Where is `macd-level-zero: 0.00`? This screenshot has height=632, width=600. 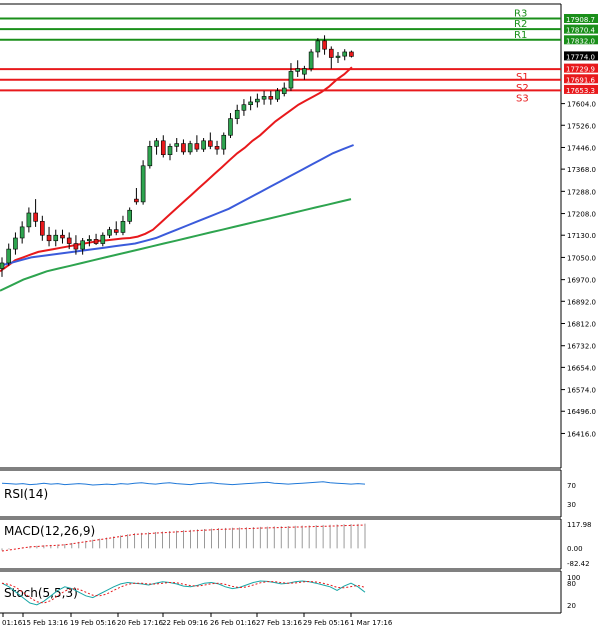
macd-level-zero: 0.00 is located at coordinates (575, 549).